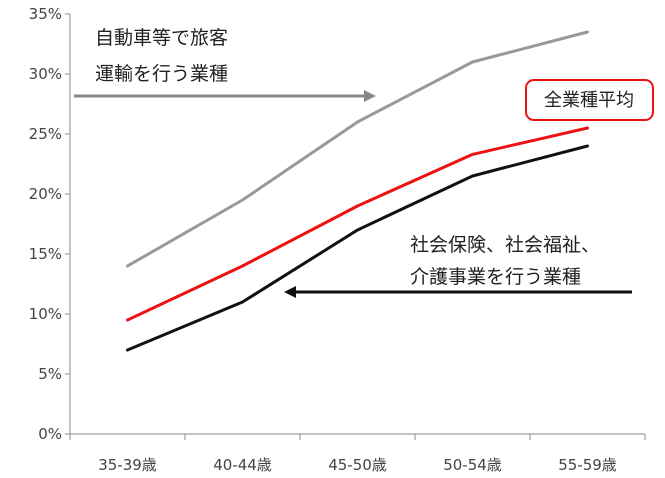 Image resolution: width=665 pixels, height=478 pixels. Describe the element at coordinates (45, 194) in the screenshot. I see `y-tick-label: 20%` at that location.